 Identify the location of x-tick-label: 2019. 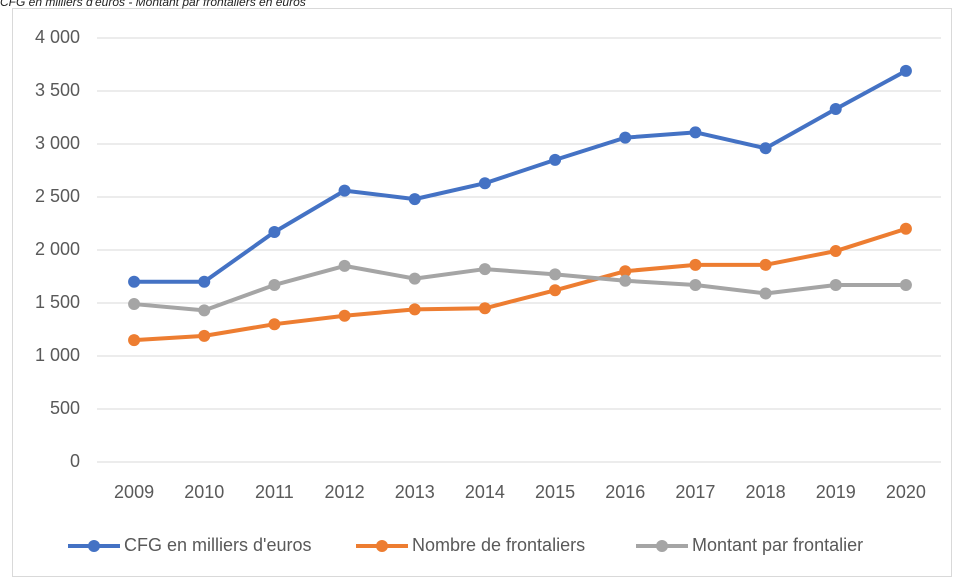
(836, 492).